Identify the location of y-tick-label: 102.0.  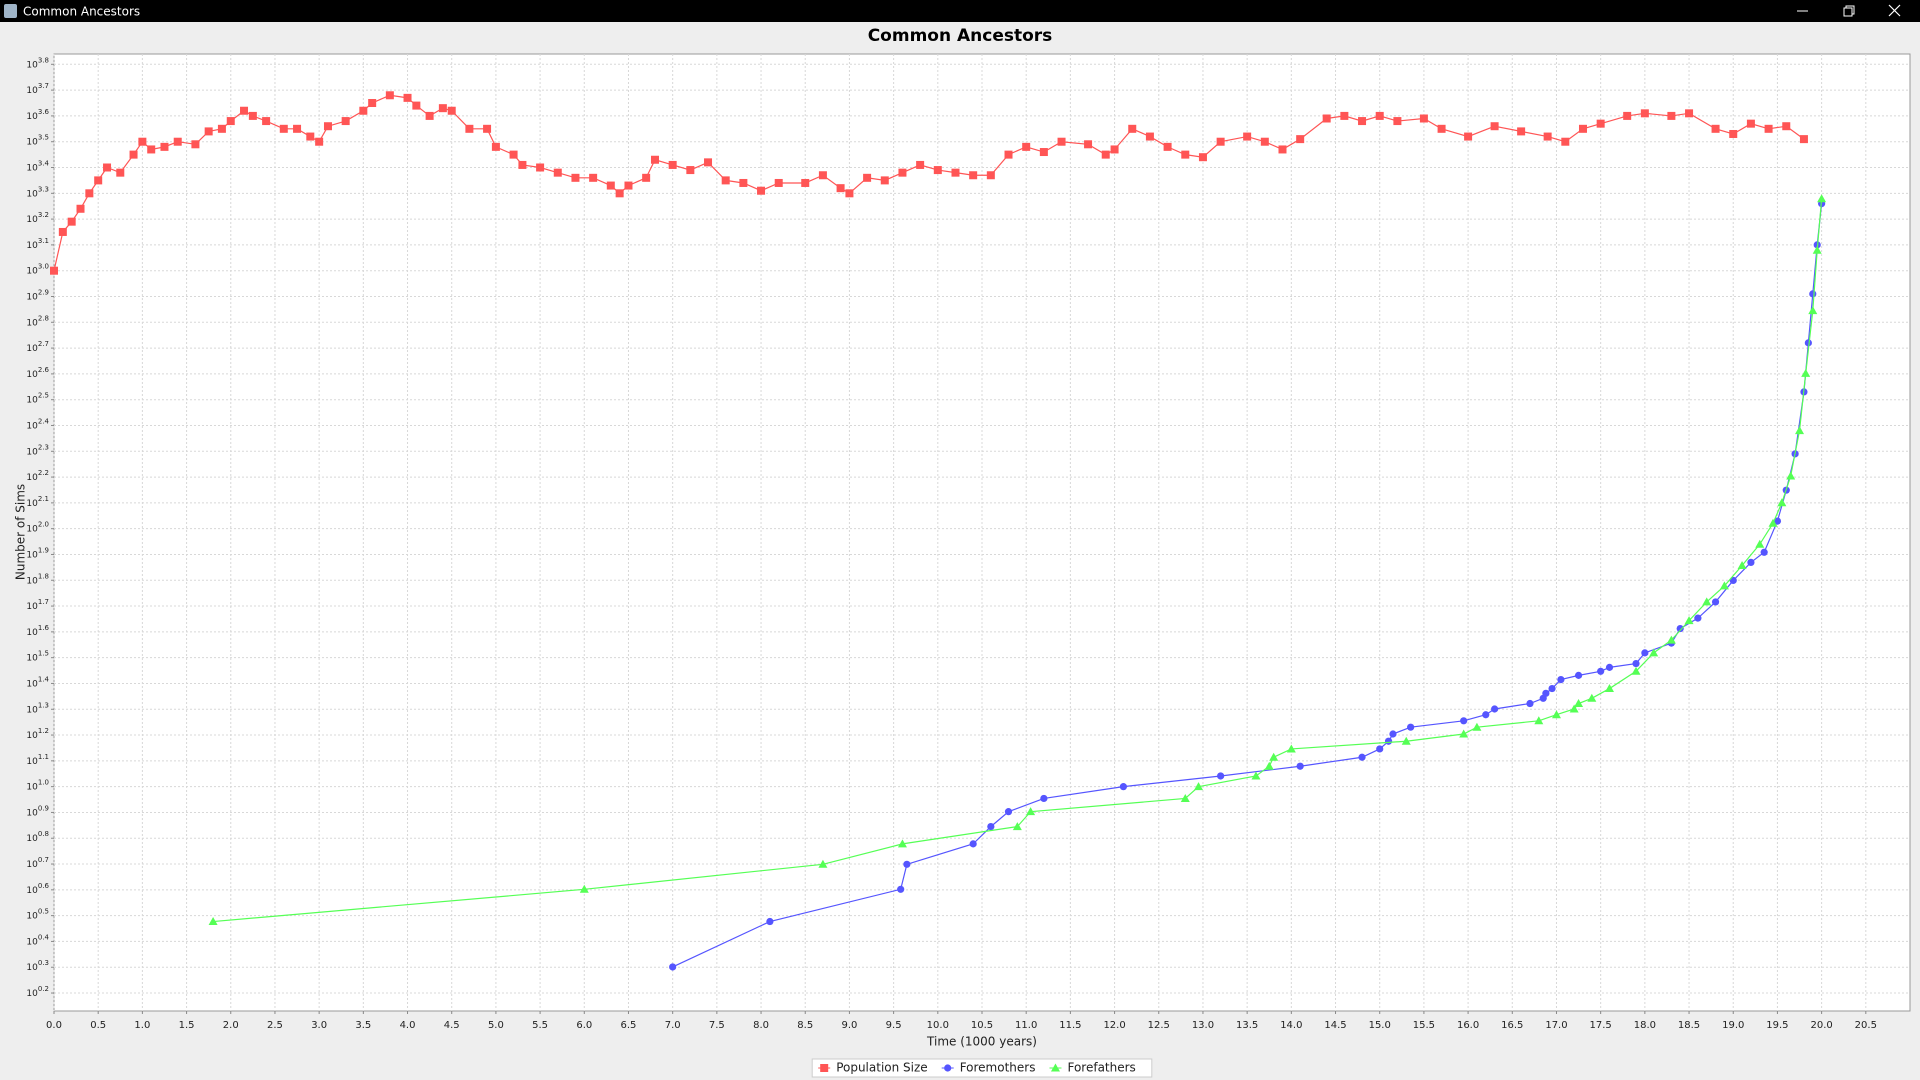
(37, 528).